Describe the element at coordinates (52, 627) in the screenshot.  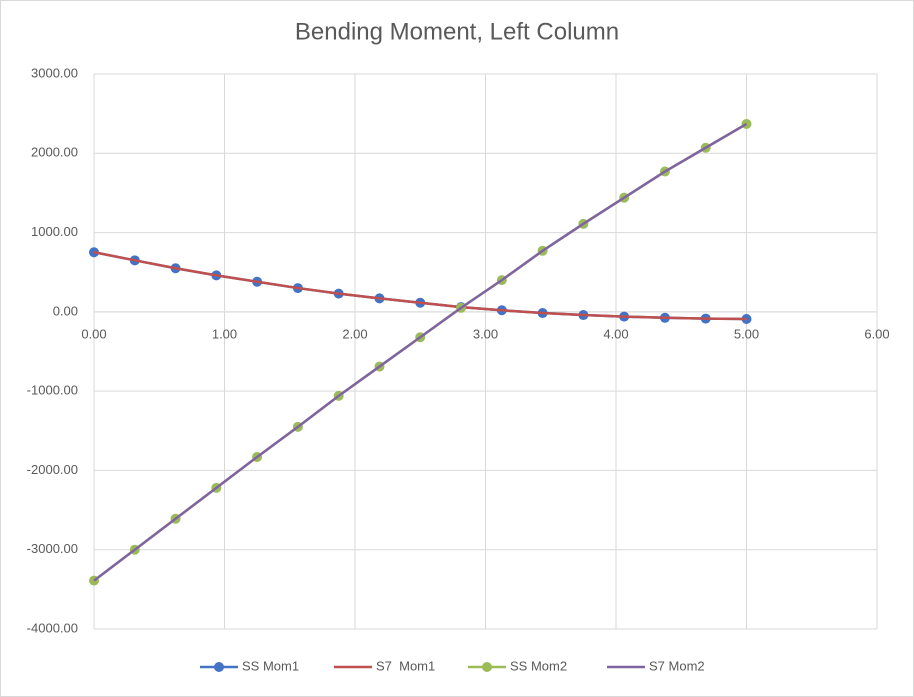
I see `y-tick-label: -4000.00` at that location.